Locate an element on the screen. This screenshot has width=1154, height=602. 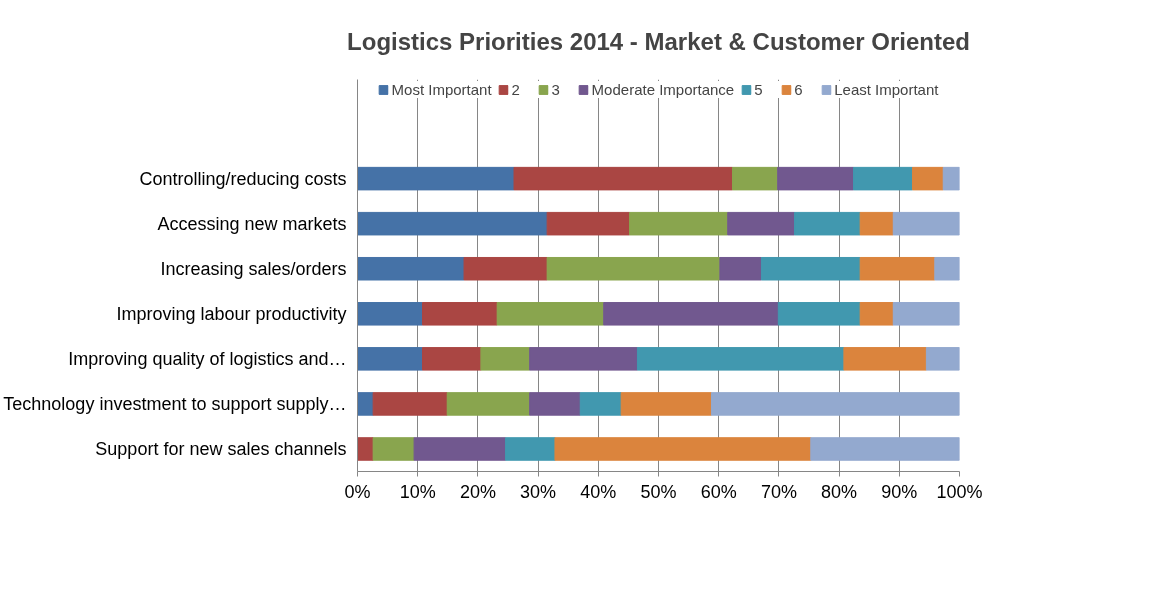
x-tick-label: 100% is located at coordinates (959, 491).